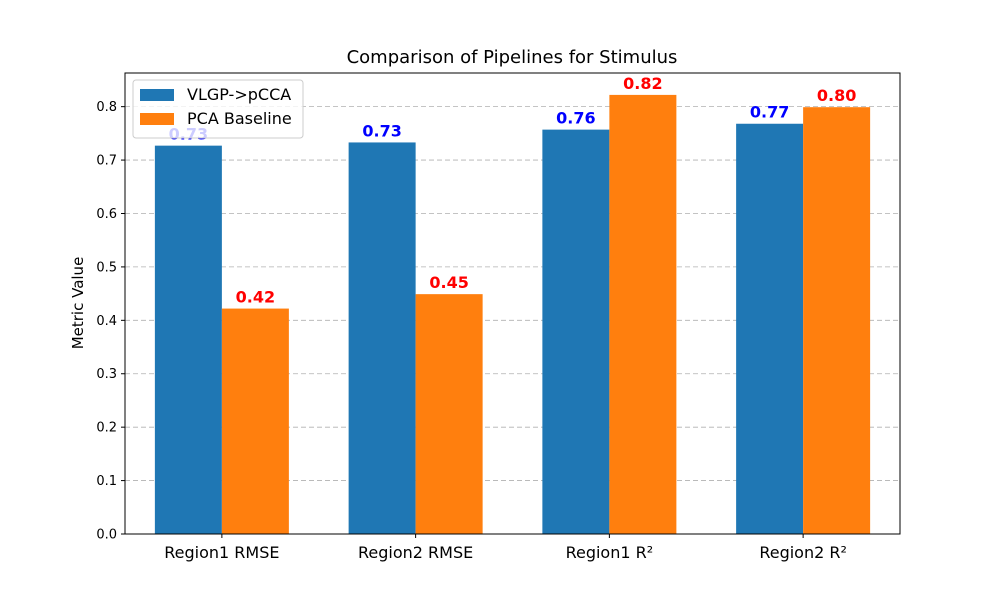 The height and width of the screenshot is (600, 1000). What do you see at coordinates (106, 267) in the screenshot?
I see `y-tick-label: 0.5` at bounding box center [106, 267].